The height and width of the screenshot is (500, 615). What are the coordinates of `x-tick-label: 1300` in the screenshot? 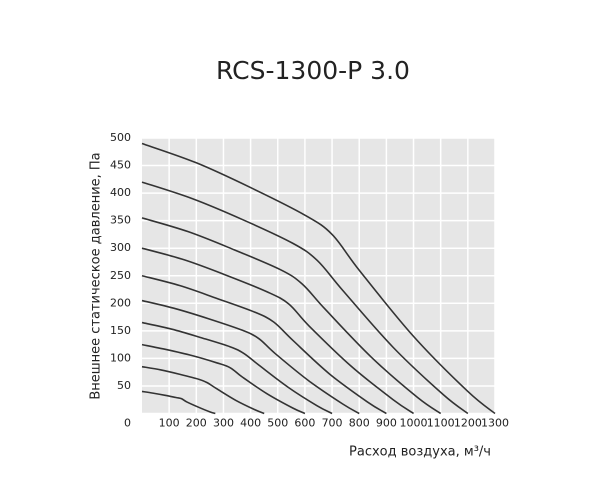 It's located at (495, 423).